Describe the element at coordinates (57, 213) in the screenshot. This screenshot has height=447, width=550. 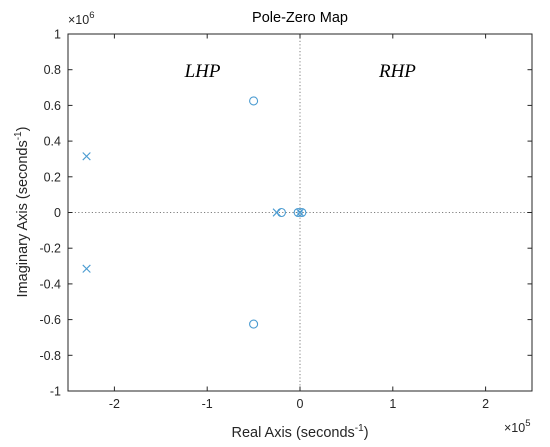
I see `y-tick-label: 0` at that location.